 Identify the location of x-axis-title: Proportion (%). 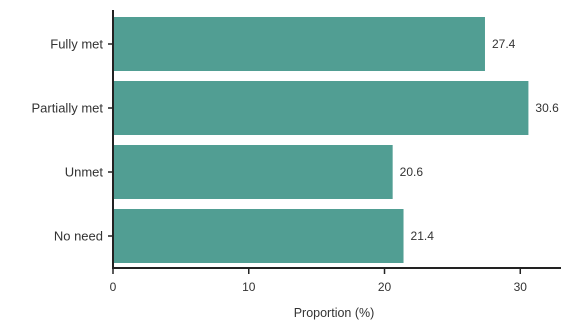
(334, 313).